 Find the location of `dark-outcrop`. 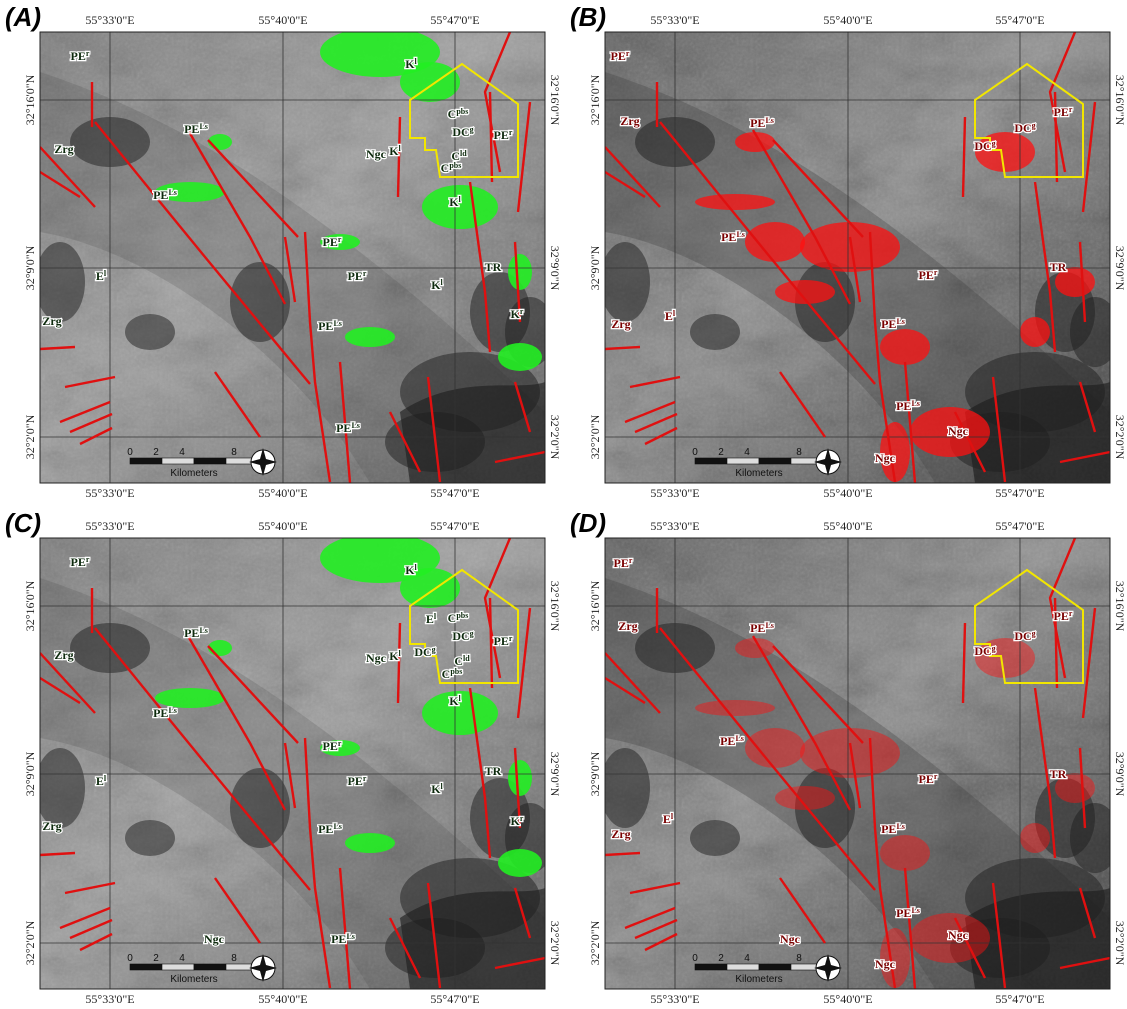

dark-outcrop is located at coordinates (260, 808).